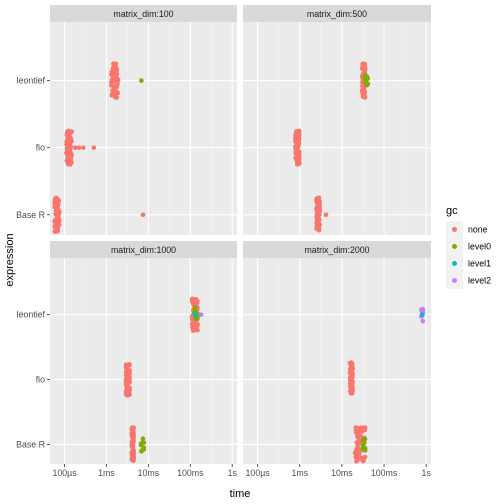 The image size is (504, 504). I want to click on legend-label: level2, so click(479, 281).